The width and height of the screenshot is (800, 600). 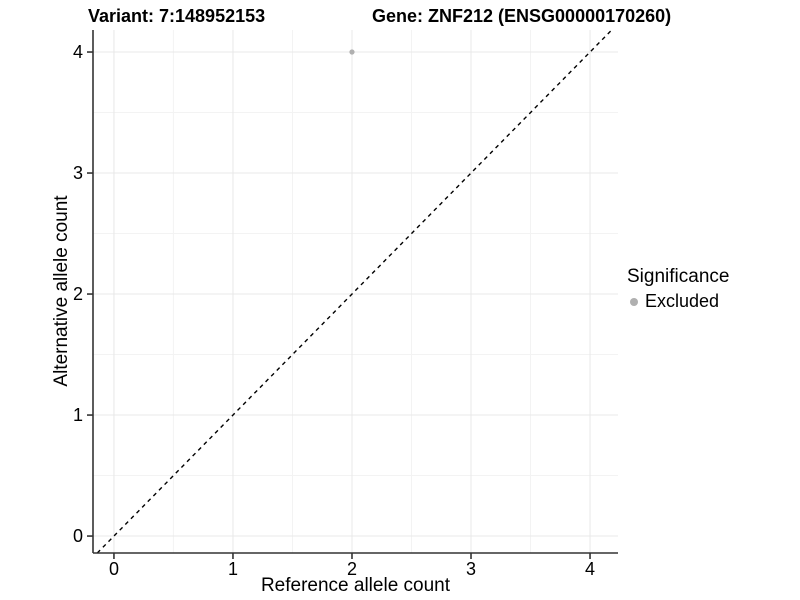 I want to click on x-tick-label: 0, so click(x=114, y=569).